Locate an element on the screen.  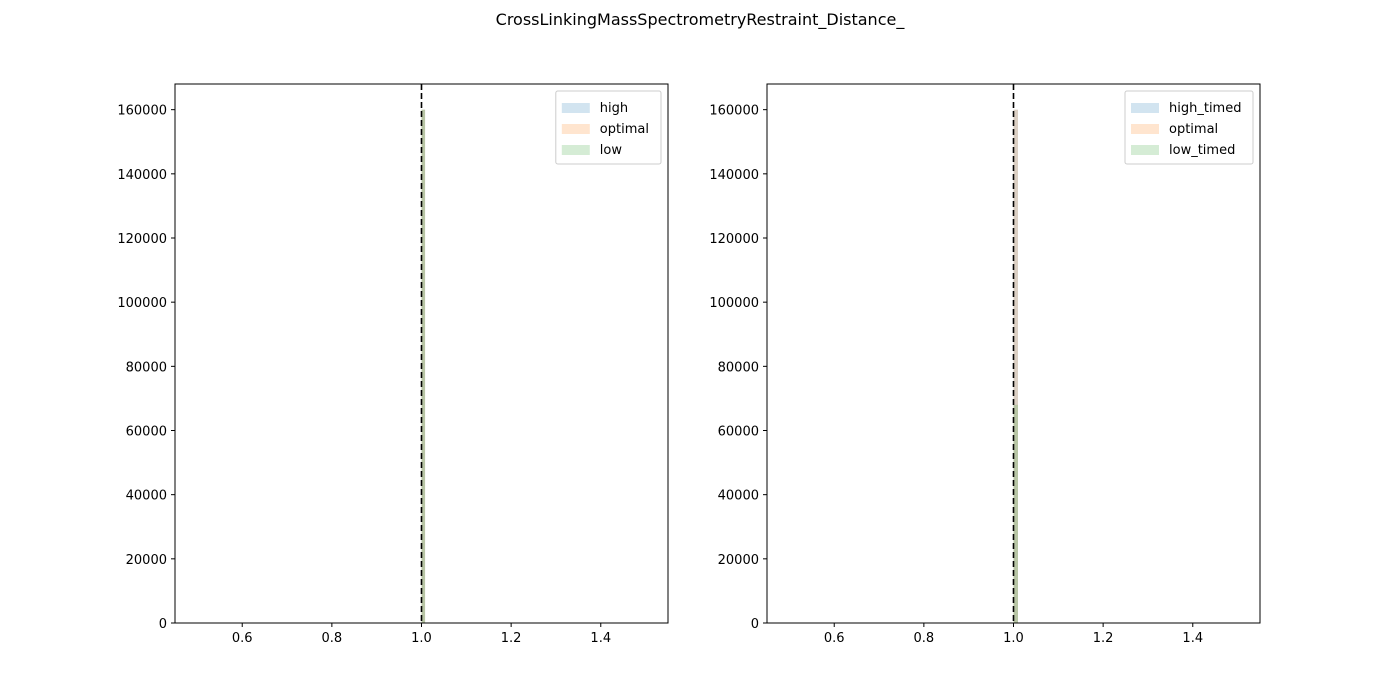
legend-swatch-high is located at coordinates (575, 108).